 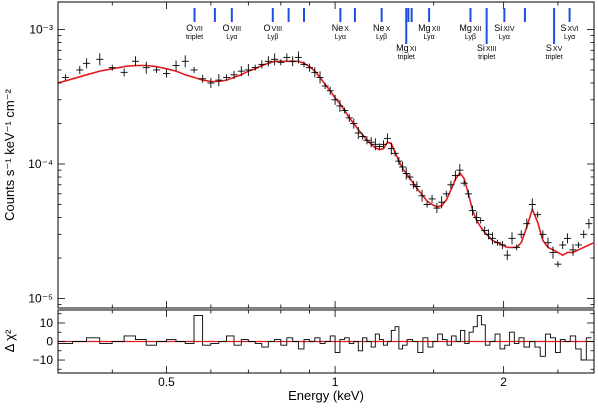 What do you see at coordinates (388, 29) in the screenshot?
I see `line-marker-ion: X` at bounding box center [388, 29].